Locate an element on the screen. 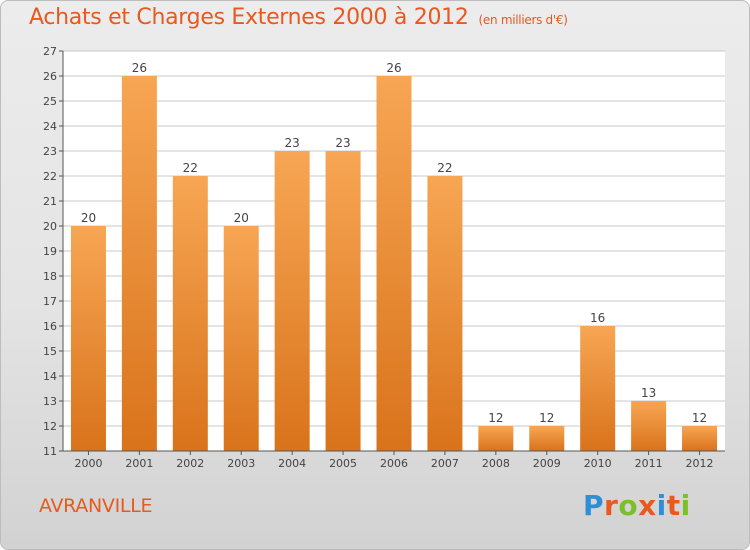 The height and width of the screenshot is (550, 750). x-tick-label-2003: 2003 is located at coordinates (241, 463).